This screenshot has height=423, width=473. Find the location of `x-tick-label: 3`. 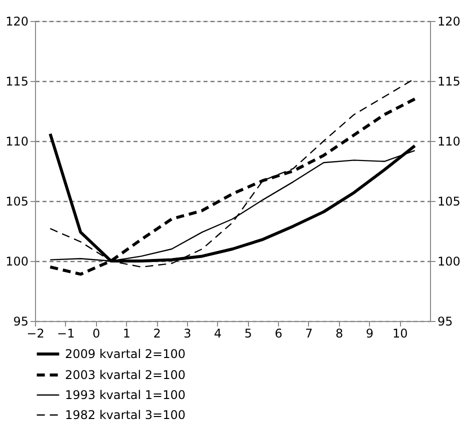

x-tick-label: 3 is located at coordinates (188, 333).